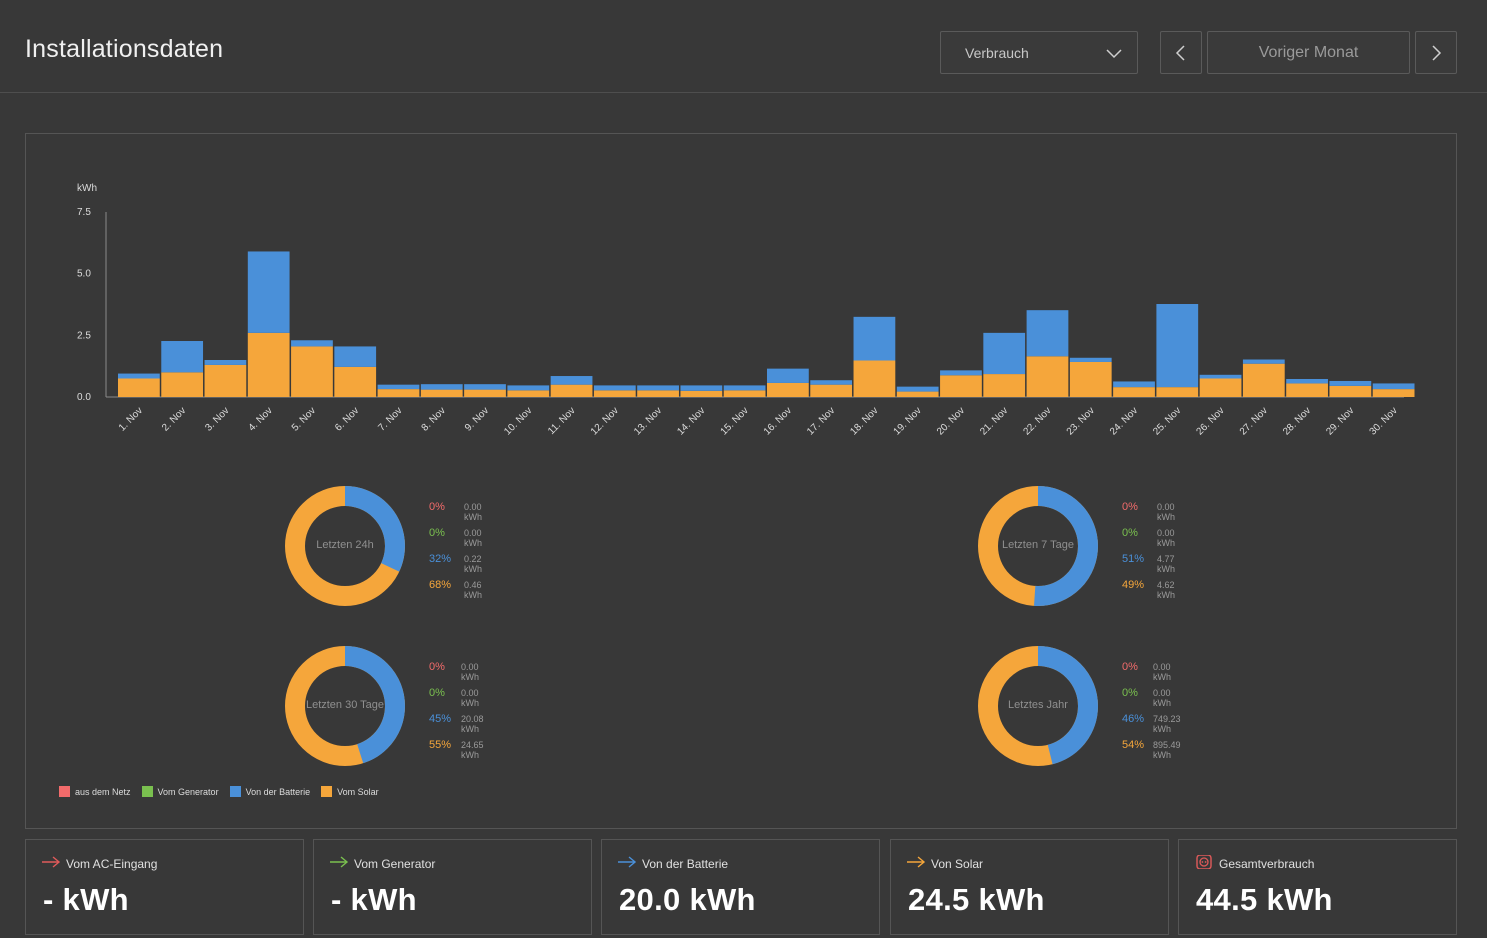 This screenshot has height=938, width=1487. What do you see at coordinates (1340, 421) in the screenshot?
I see `x-tick-label: 29. Nov` at bounding box center [1340, 421].